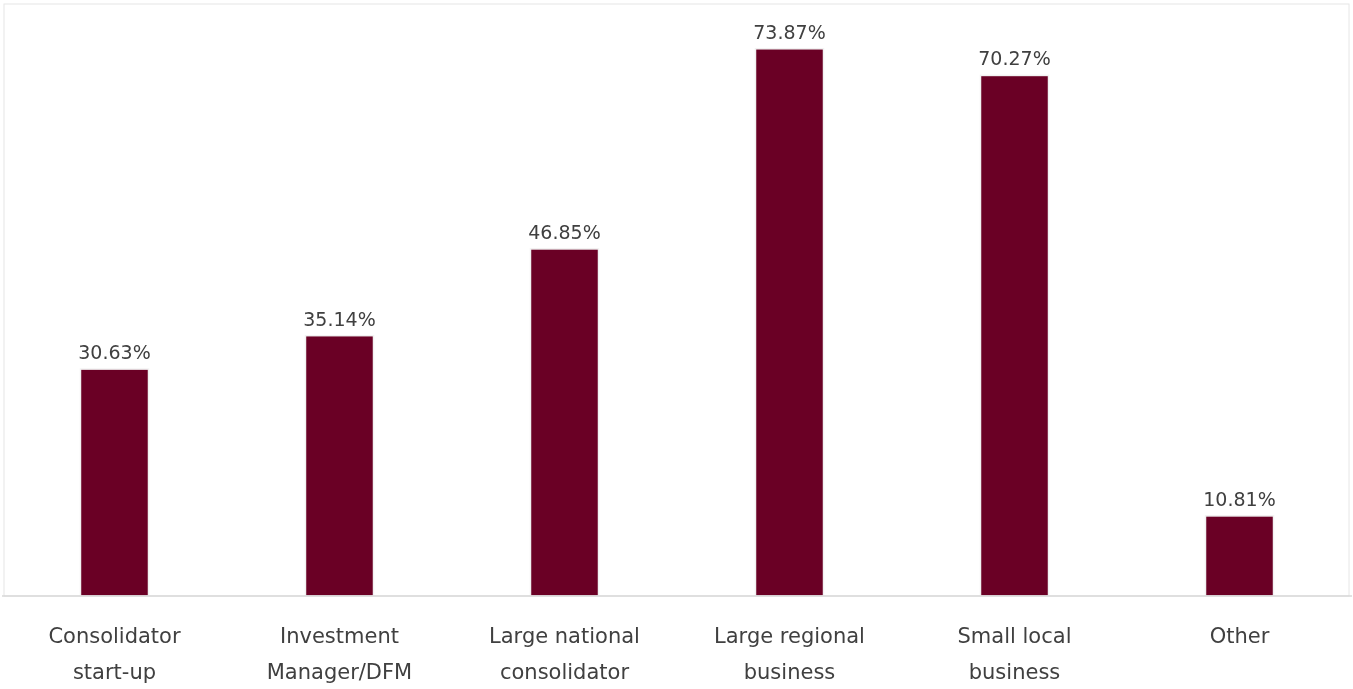 The width and height of the screenshot is (1353, 689). What do you see at coordinates (1014, 58) in the screenshot?
I see `data-label: 70.27%` at bounding box center [1014, 58].